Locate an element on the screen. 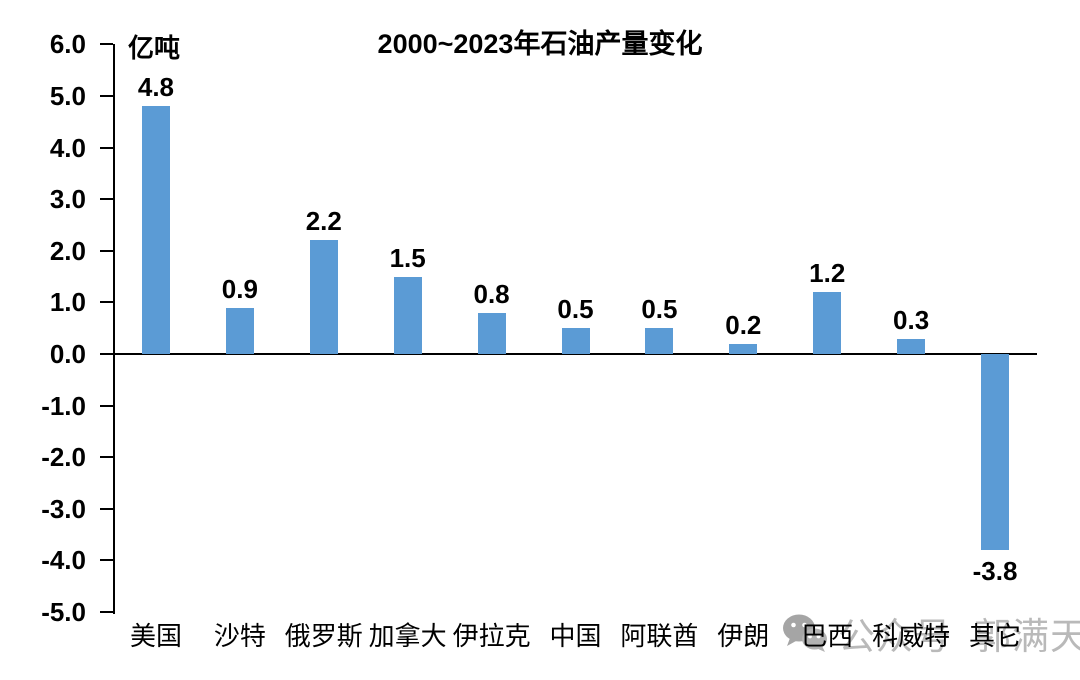  y-tick-label: -2.0 is located at coordinates (63, 457).